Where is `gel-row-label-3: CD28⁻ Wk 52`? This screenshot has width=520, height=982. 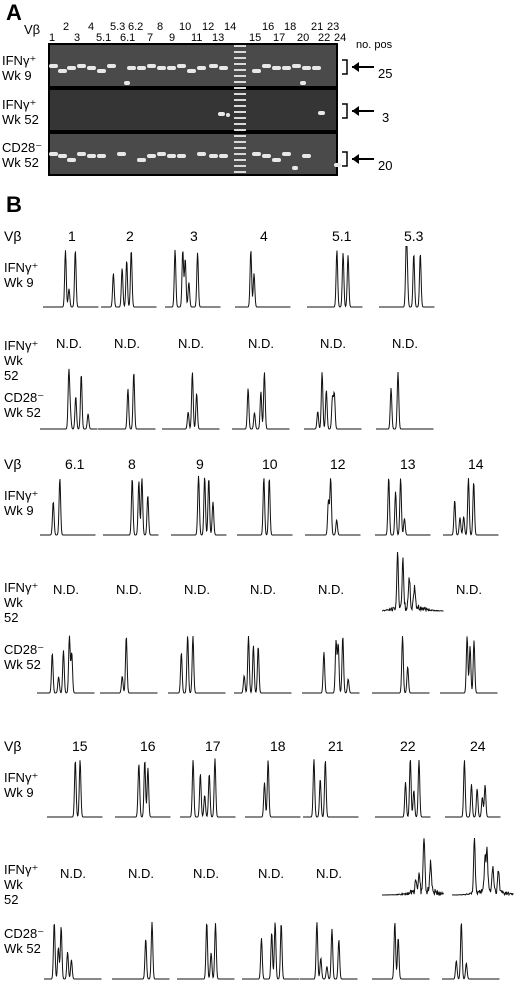
gel-row-label-3: CD28⁻ Wk 52 is located at coordinates (22, 155).